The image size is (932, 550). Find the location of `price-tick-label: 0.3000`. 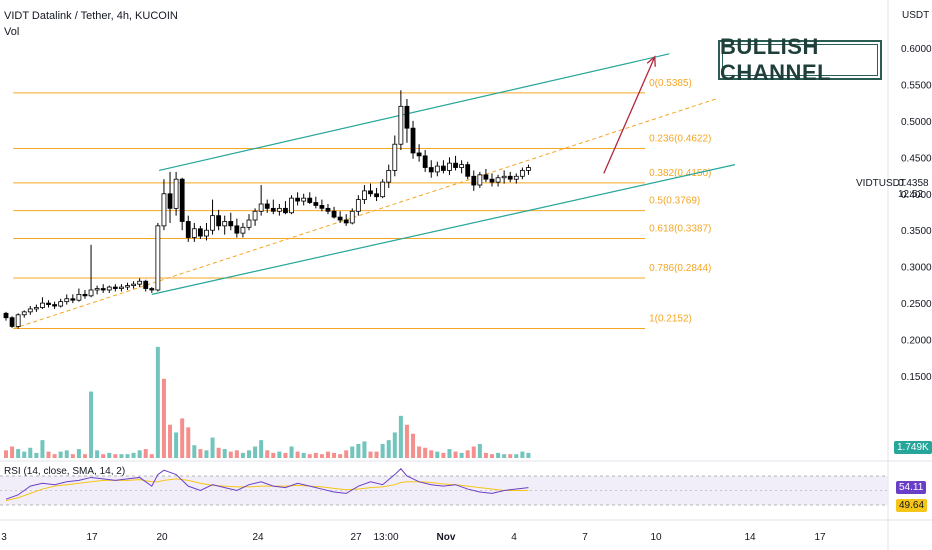

price-tick-label: 0.3000 is located at coordinates (916, 268).